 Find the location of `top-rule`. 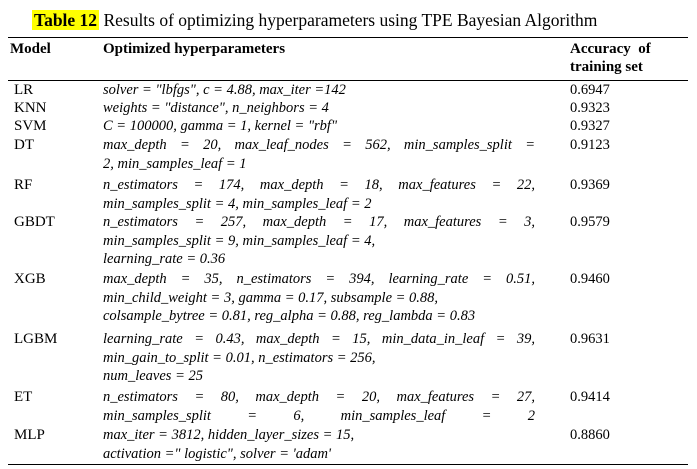

top-rule is located at coordinates (348, 37).